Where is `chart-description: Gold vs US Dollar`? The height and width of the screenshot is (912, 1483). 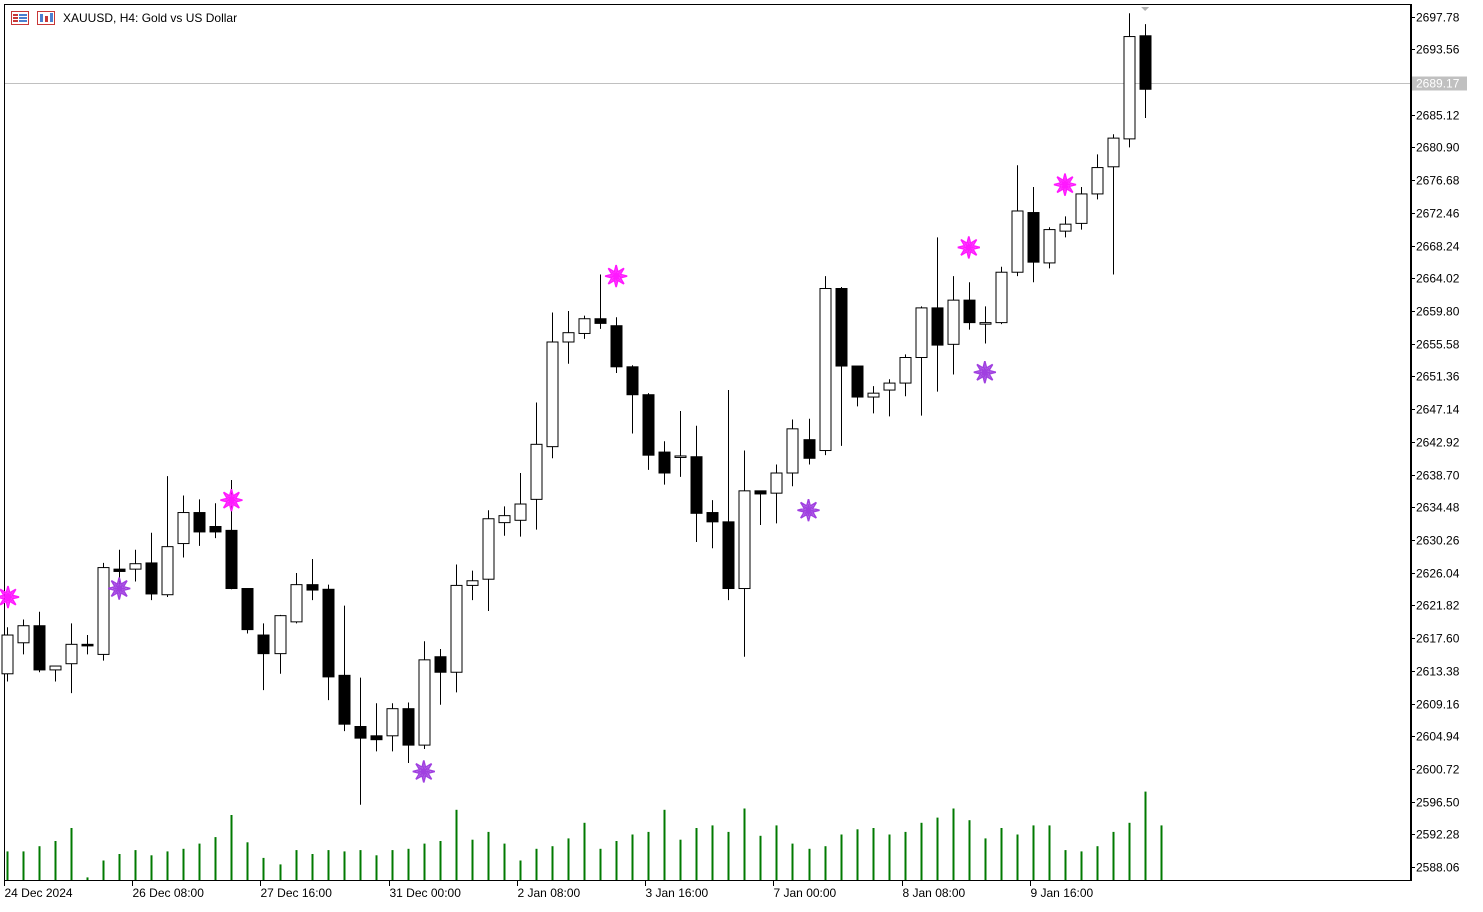 chart-description: Gold vs US Dollar is located at coordinates (189, 18).